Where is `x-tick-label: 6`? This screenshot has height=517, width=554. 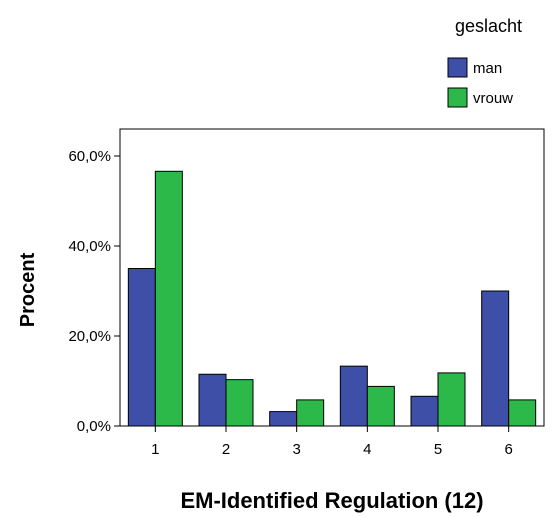
x-tick-label: 6 is located at coordinates (508, 449).